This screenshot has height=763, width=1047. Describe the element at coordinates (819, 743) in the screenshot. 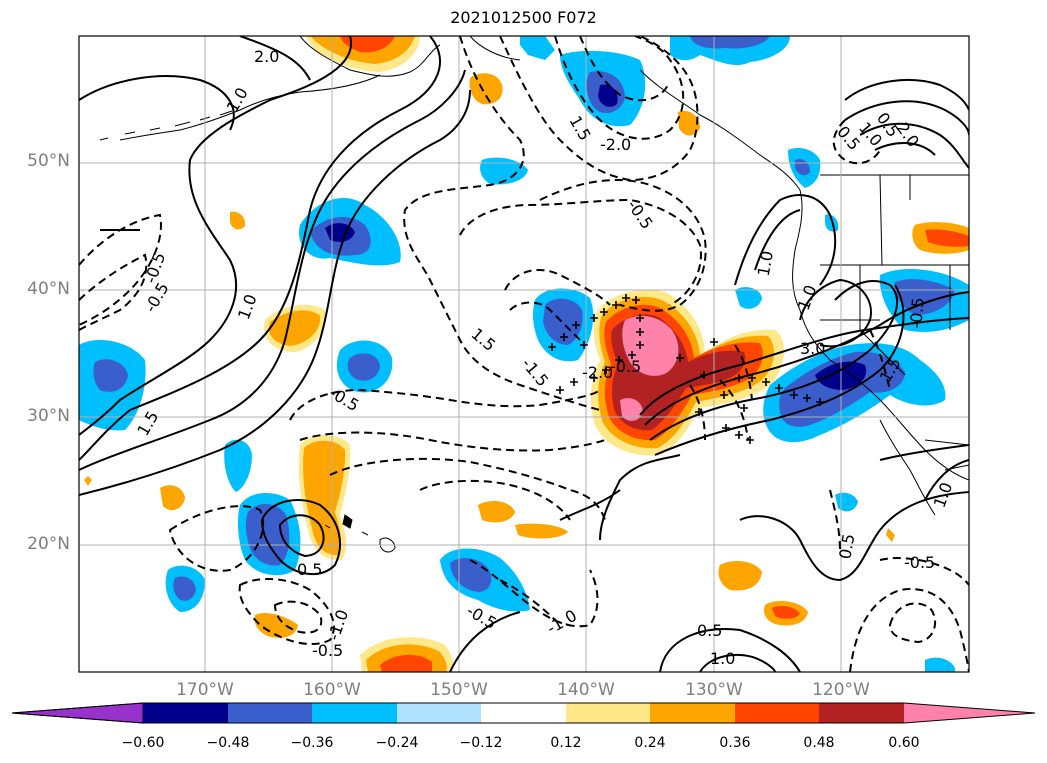

I see `colorbar-tick-label: 0.48` at that location.